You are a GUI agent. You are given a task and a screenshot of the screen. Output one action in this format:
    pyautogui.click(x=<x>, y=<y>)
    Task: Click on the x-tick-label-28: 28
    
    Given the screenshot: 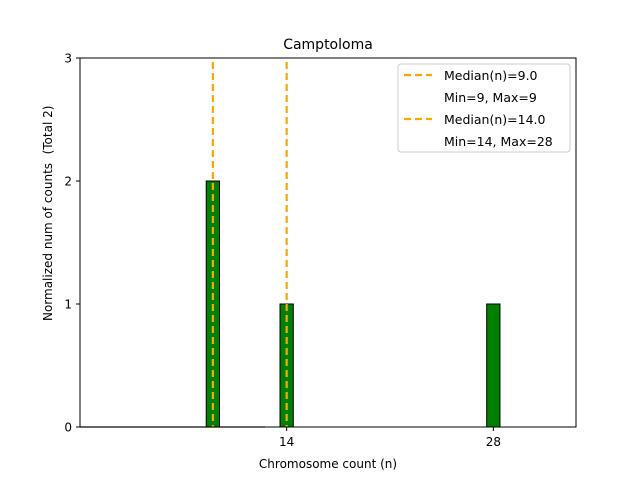 What is the action you would take?
    pyautogui.click(x=493, y=442)
    